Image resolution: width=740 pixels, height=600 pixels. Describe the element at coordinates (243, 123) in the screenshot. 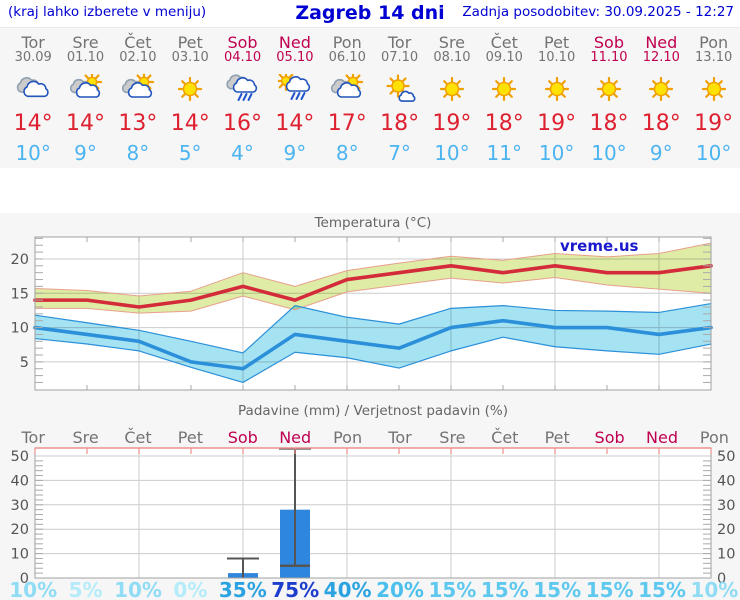

I see `max-temp: 16°` at that location.